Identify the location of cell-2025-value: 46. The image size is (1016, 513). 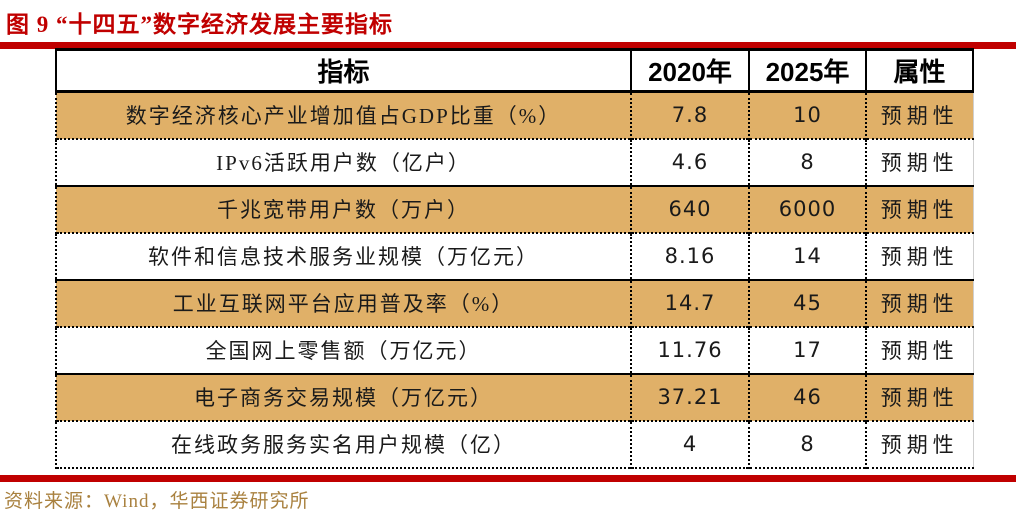
(807, 397).